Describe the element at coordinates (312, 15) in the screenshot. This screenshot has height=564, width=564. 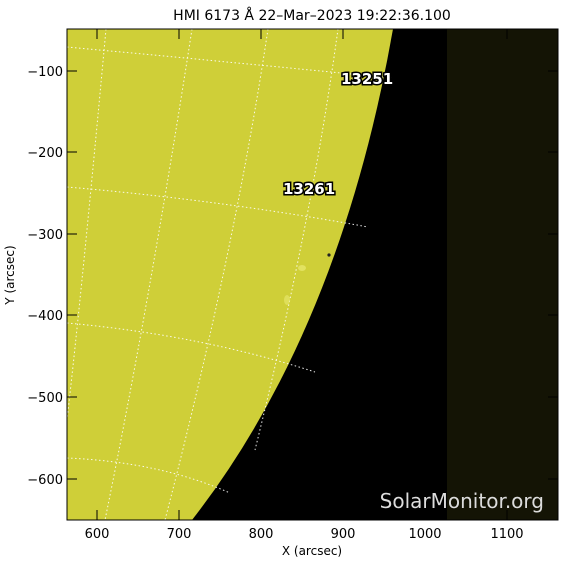
I see `map-title: HMI 6173 Å 22–Mar–2023 19:22:36.100` at that location.